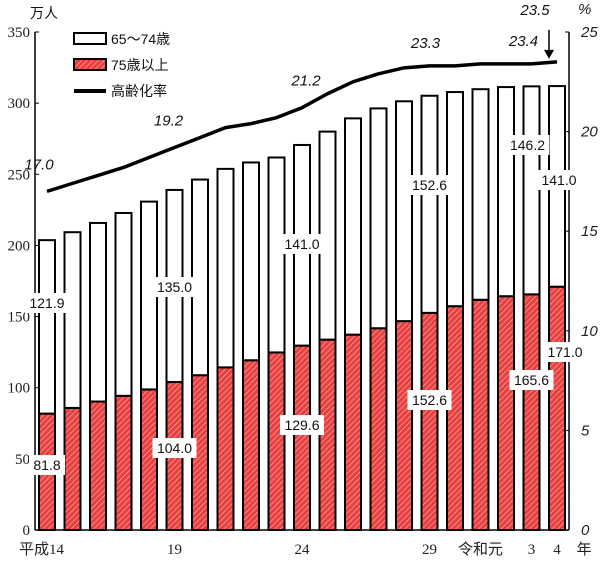 The width and height of the screenshot is (600, 565). What do you see at coordinates (523, 41) in the screenshot?
I see `label-aging-rate: 23.4` at bounding box center [523, 41].